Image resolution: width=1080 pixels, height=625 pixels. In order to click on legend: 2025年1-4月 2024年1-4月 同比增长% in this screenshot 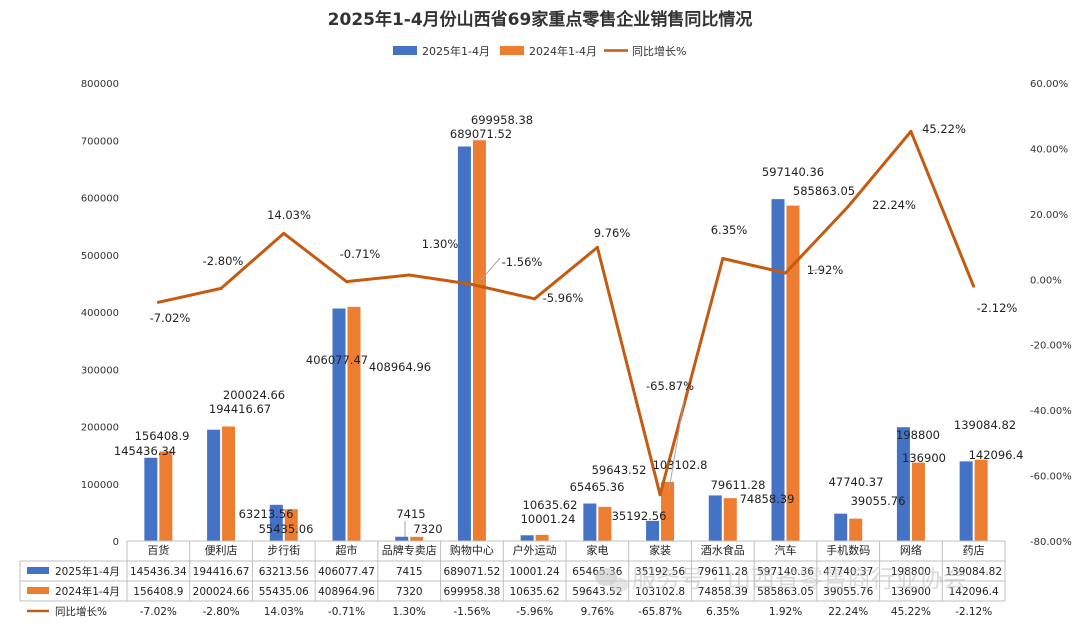, I will do `click(539, 51)`.